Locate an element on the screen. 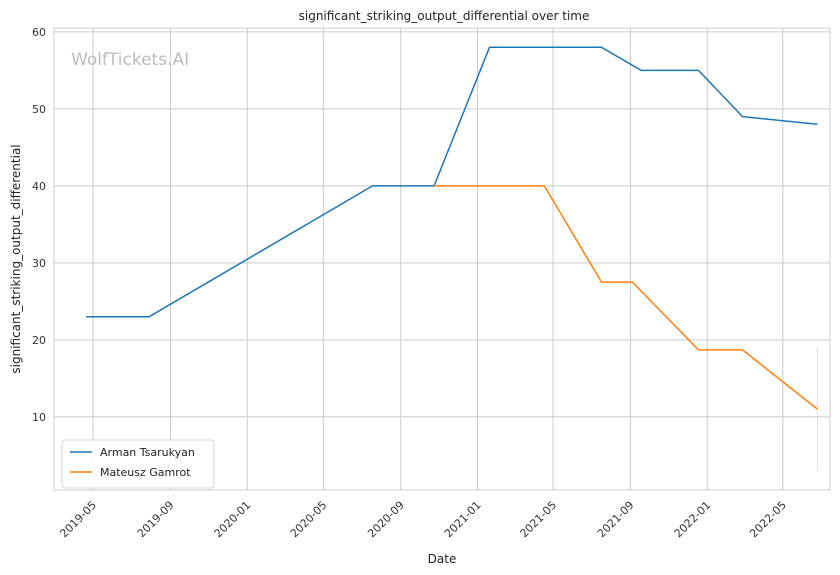  x-tick-label: 2020-09 is located at coordinates (386, 520).